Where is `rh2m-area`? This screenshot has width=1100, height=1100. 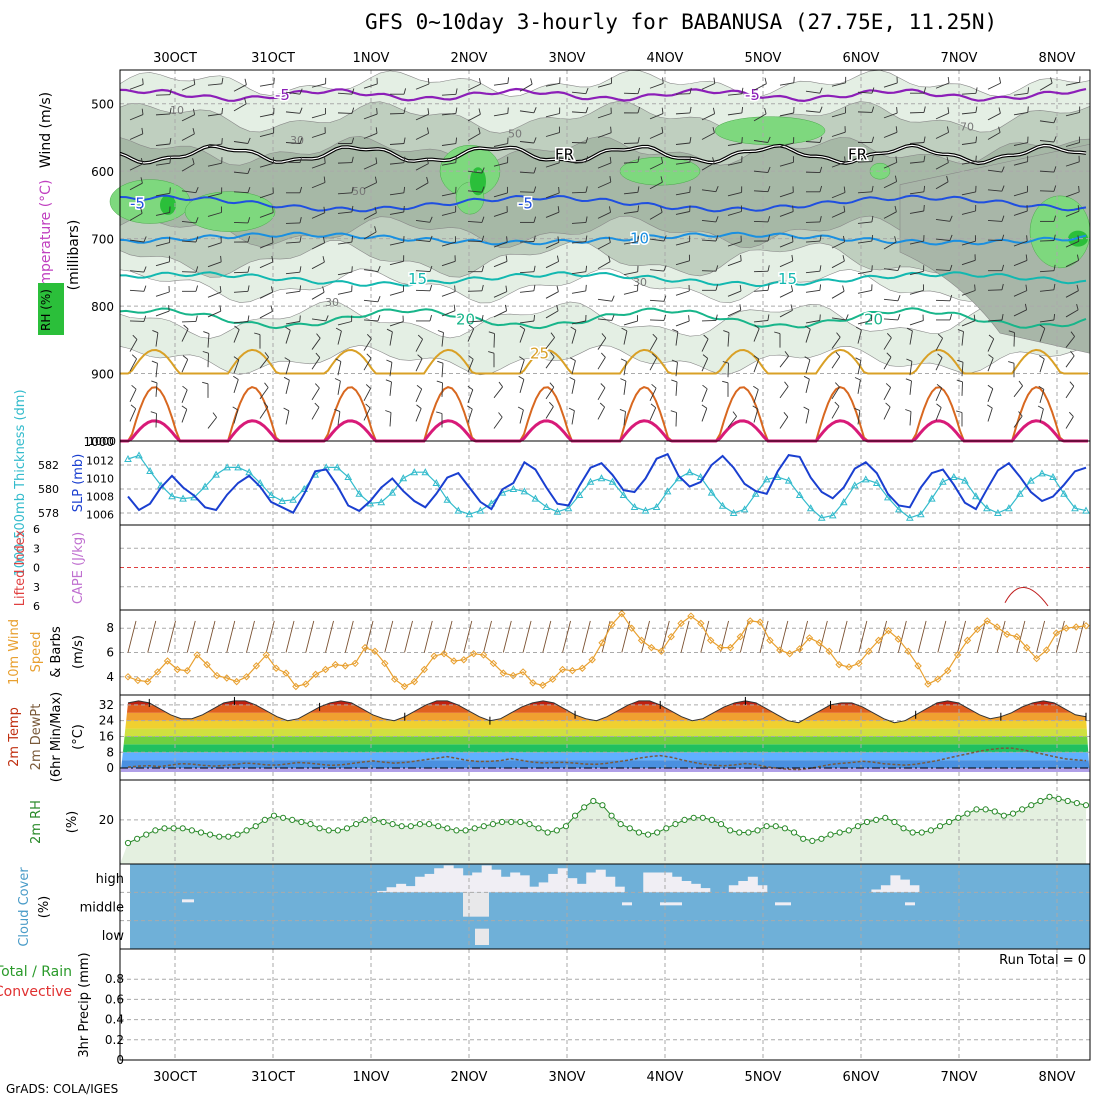
rh2m-area is located at coordinates (603, 830).